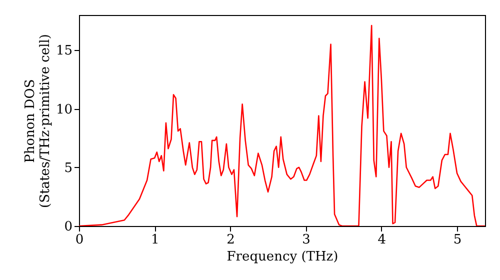 Image resolution: width=500 pixels, height=280 pixels. I want to click on y-tick-label: 10, so click(64, 110).